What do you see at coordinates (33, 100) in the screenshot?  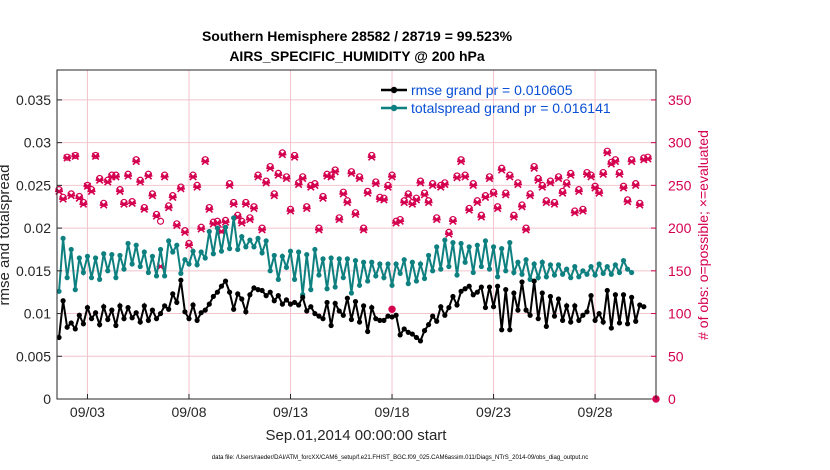 I see `left-y-tick-label: 0.035` at bounding box center [33, 100].